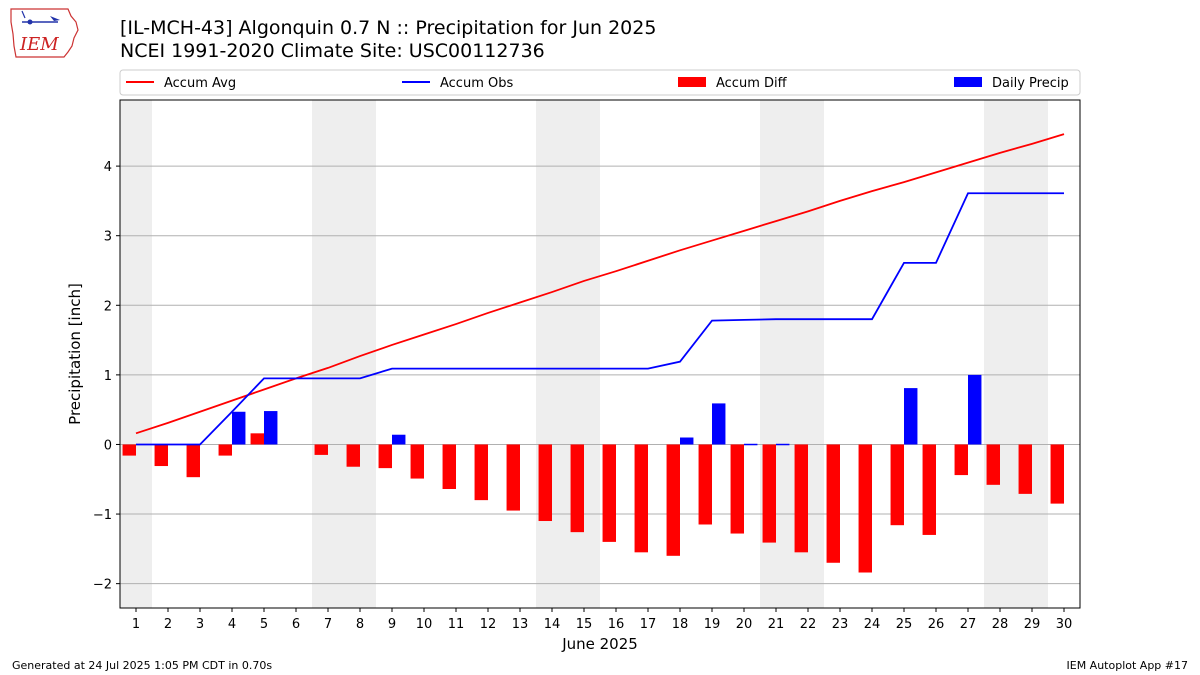  What do you see at coordinates (108, 306) in the screenshot?
I see `y-tick-label: 2` at bounding box center [108, 306].